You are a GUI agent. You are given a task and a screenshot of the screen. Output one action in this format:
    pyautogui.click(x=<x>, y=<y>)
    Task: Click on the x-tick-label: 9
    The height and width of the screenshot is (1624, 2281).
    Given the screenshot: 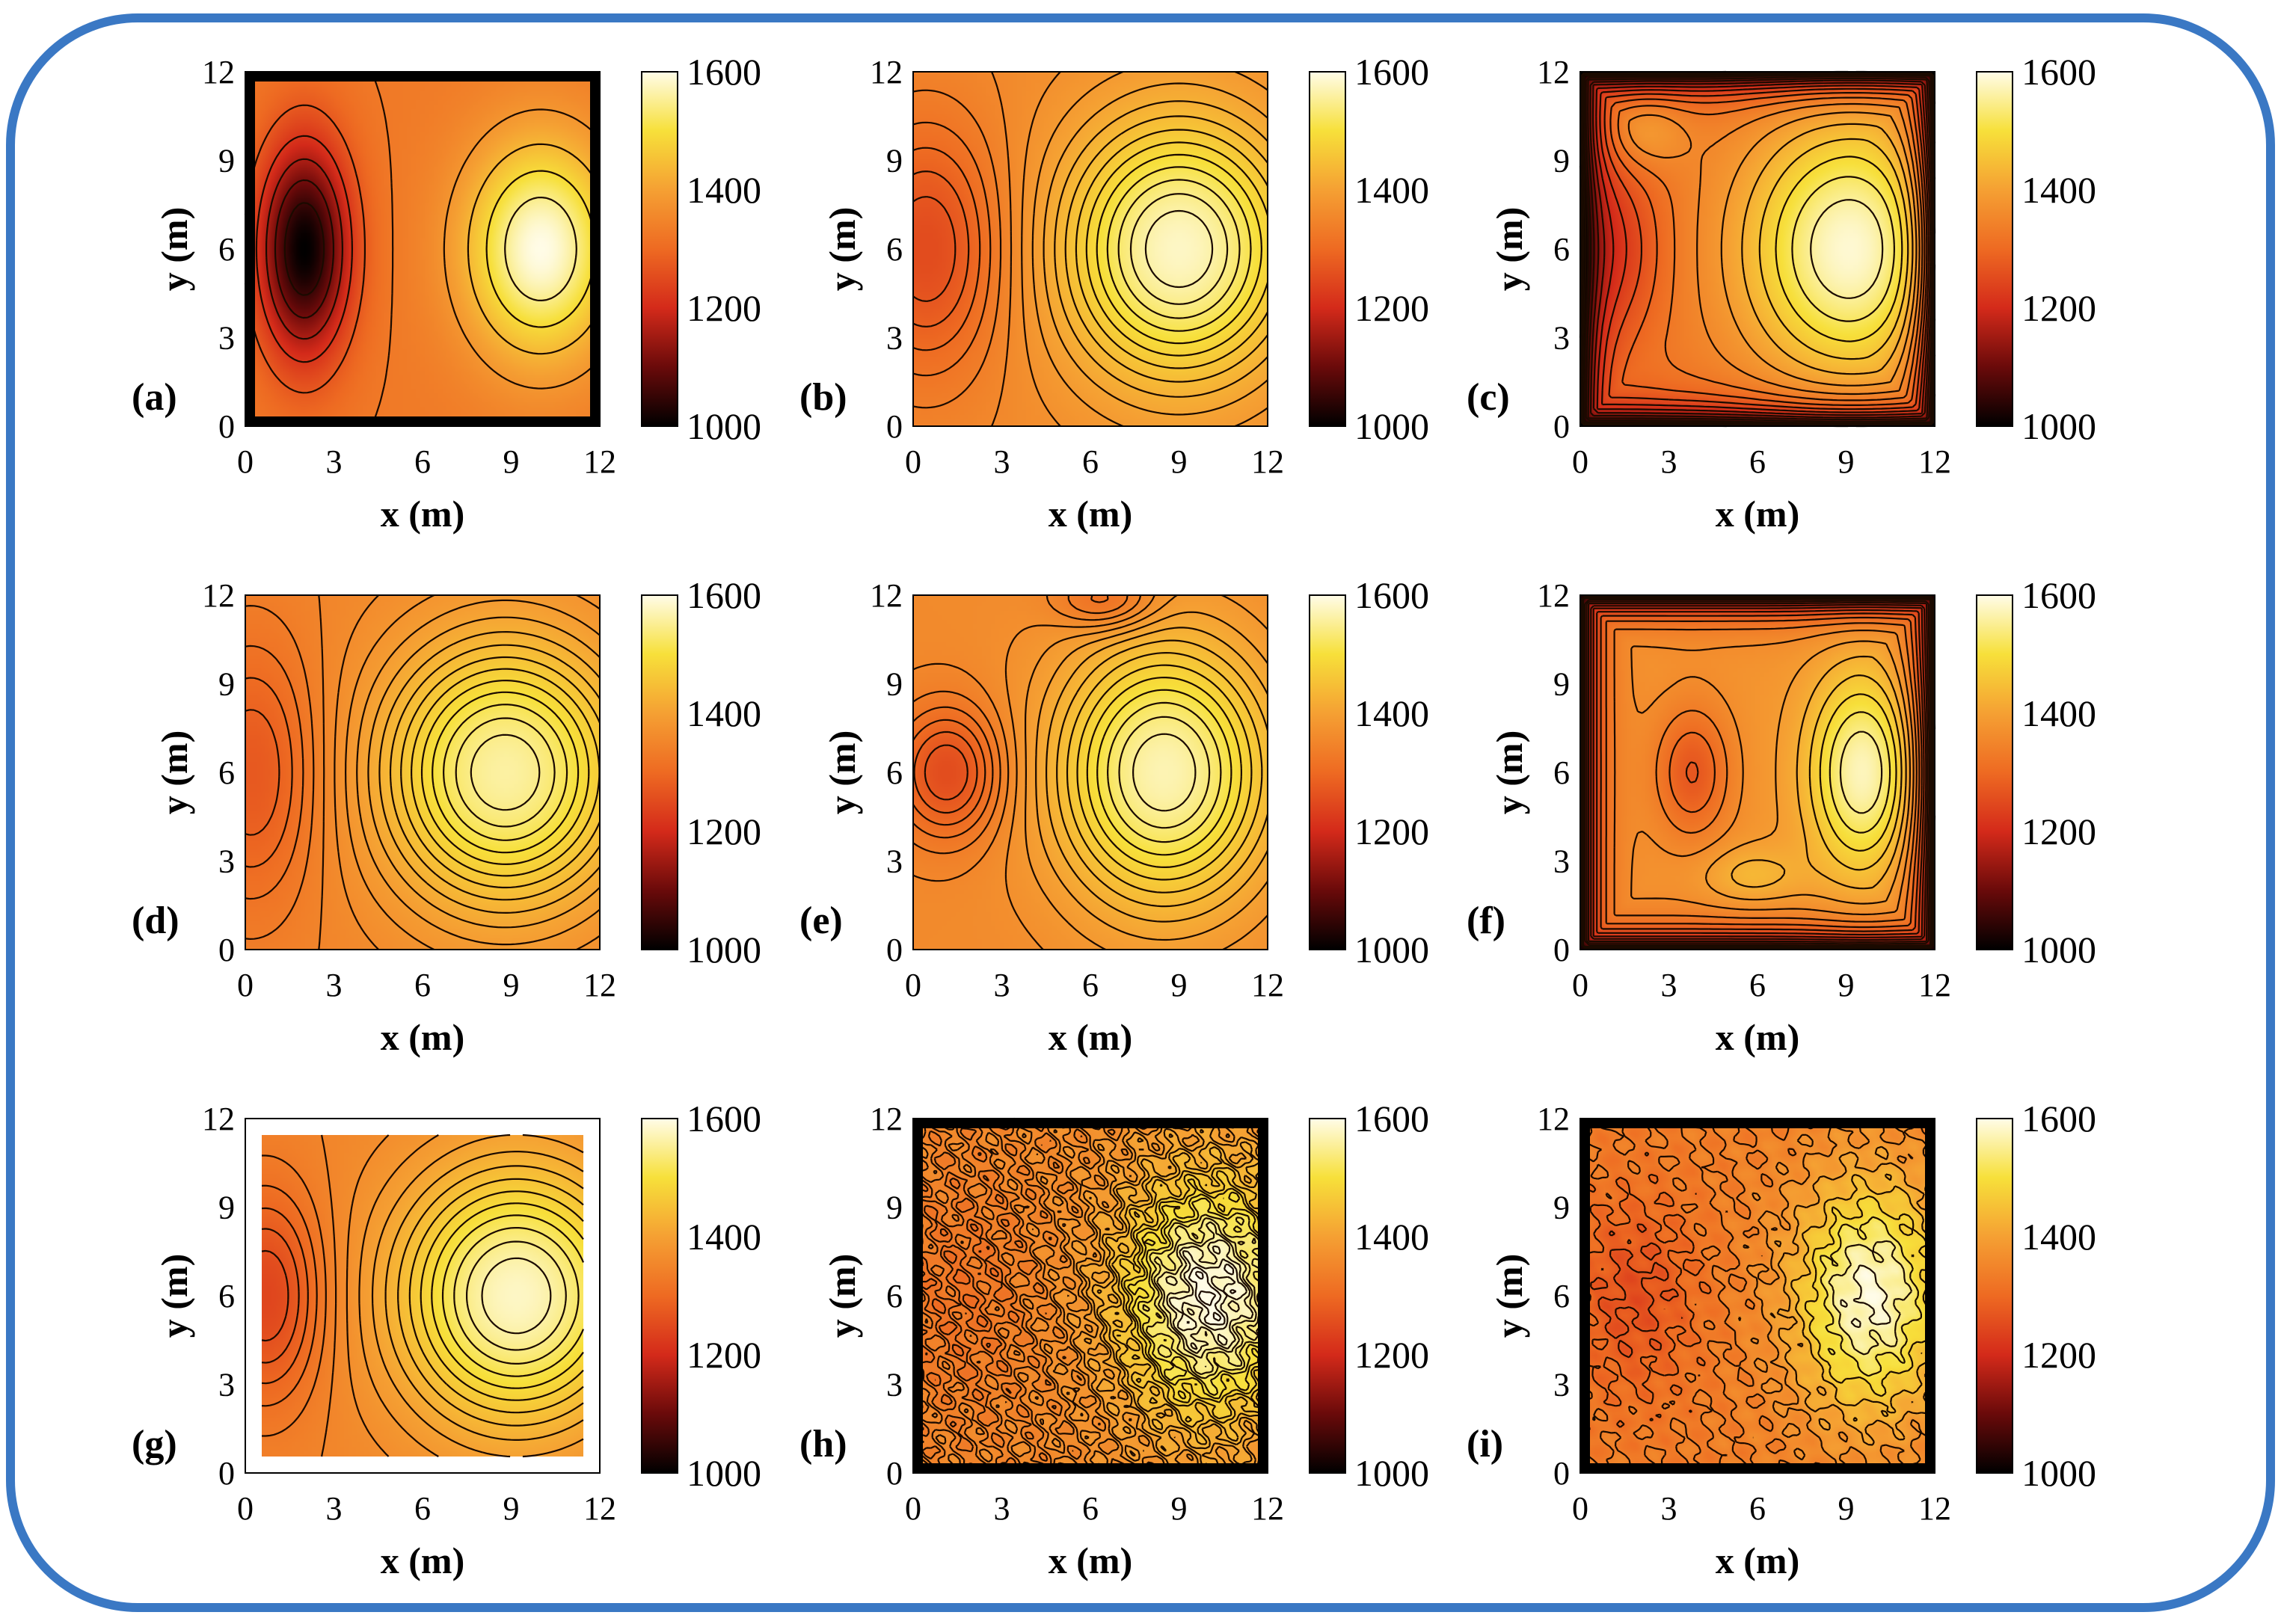 What is the action you would take?
    pyautogui.click(x=1179, y=1508)
    